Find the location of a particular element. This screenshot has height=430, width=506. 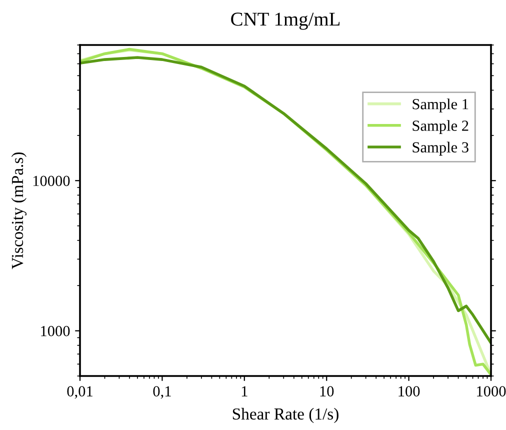

x-tick-label: 1000 is located at coordinates (491, 391).